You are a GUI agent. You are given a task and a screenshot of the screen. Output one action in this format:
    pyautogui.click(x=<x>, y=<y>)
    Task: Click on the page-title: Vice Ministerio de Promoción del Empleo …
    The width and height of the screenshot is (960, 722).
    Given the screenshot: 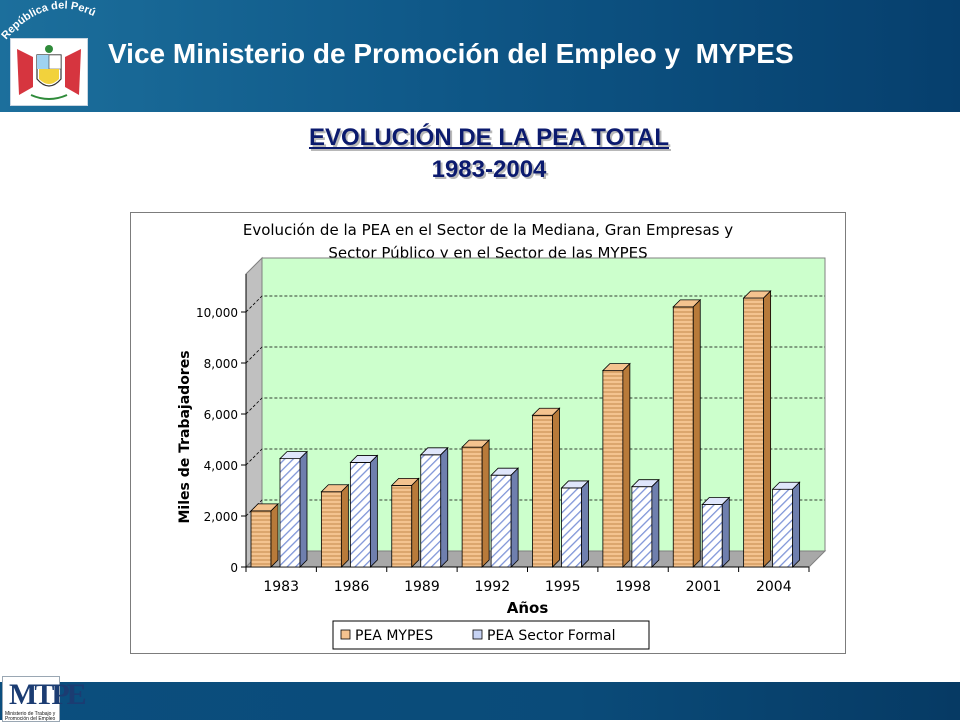 What is the action you would take?
    pyautogui.click(x=451, y=53)
    